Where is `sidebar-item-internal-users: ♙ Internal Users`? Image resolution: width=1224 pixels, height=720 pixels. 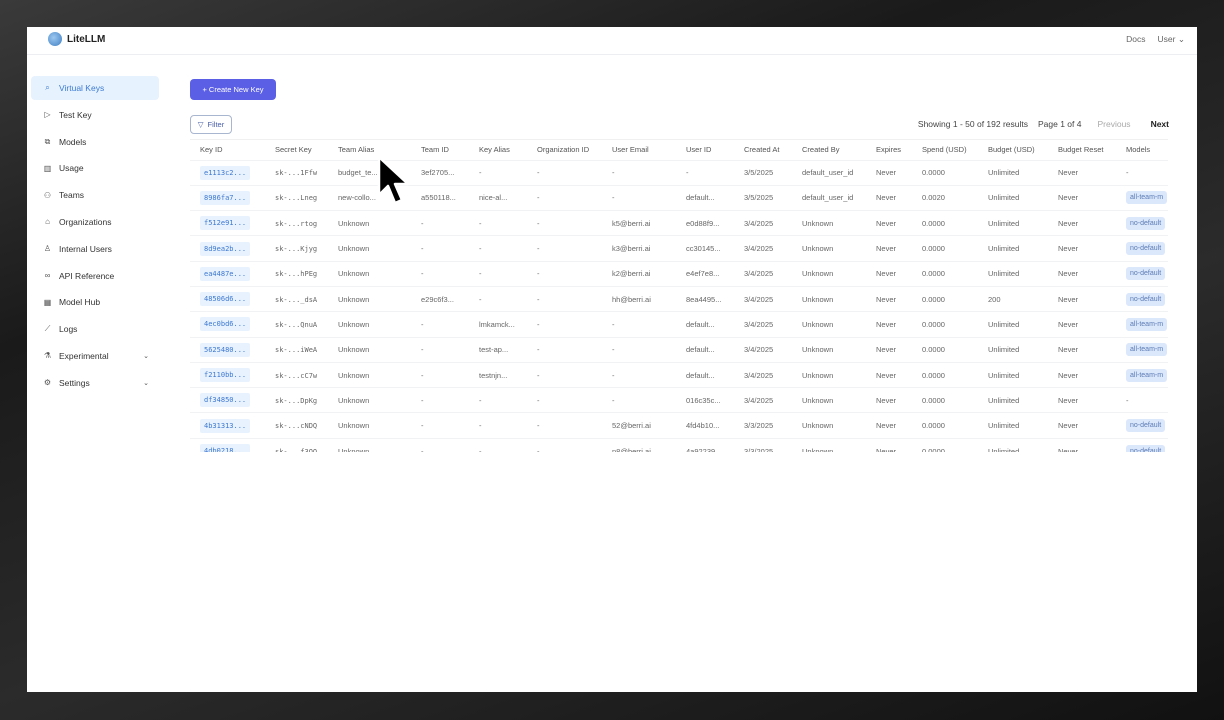
sidebar-item-internal-users: ♙ Internal Users is located at coordinates (95, 249).